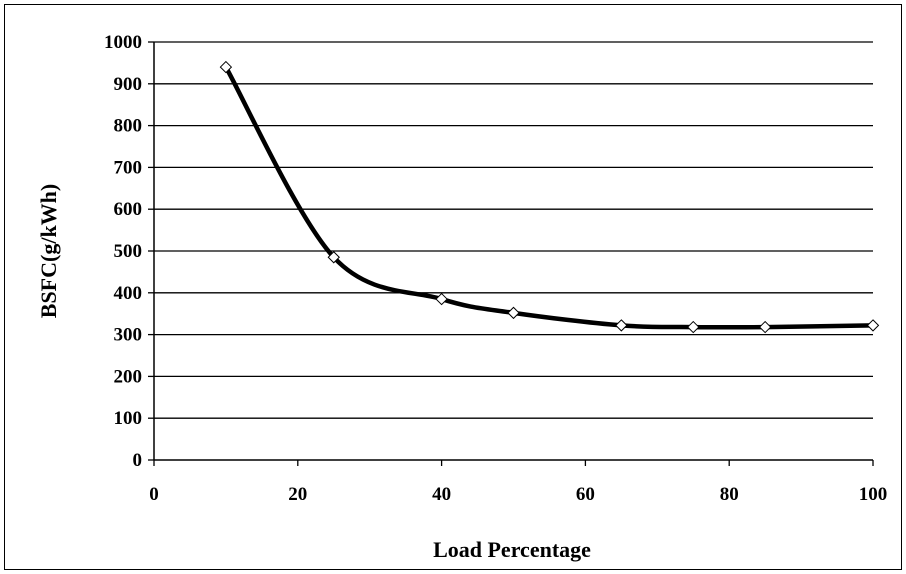 Image resolution: width=906 pixels, height=574 pixels. I want to click on y-tick-label-900: 900, so click(128, 84).